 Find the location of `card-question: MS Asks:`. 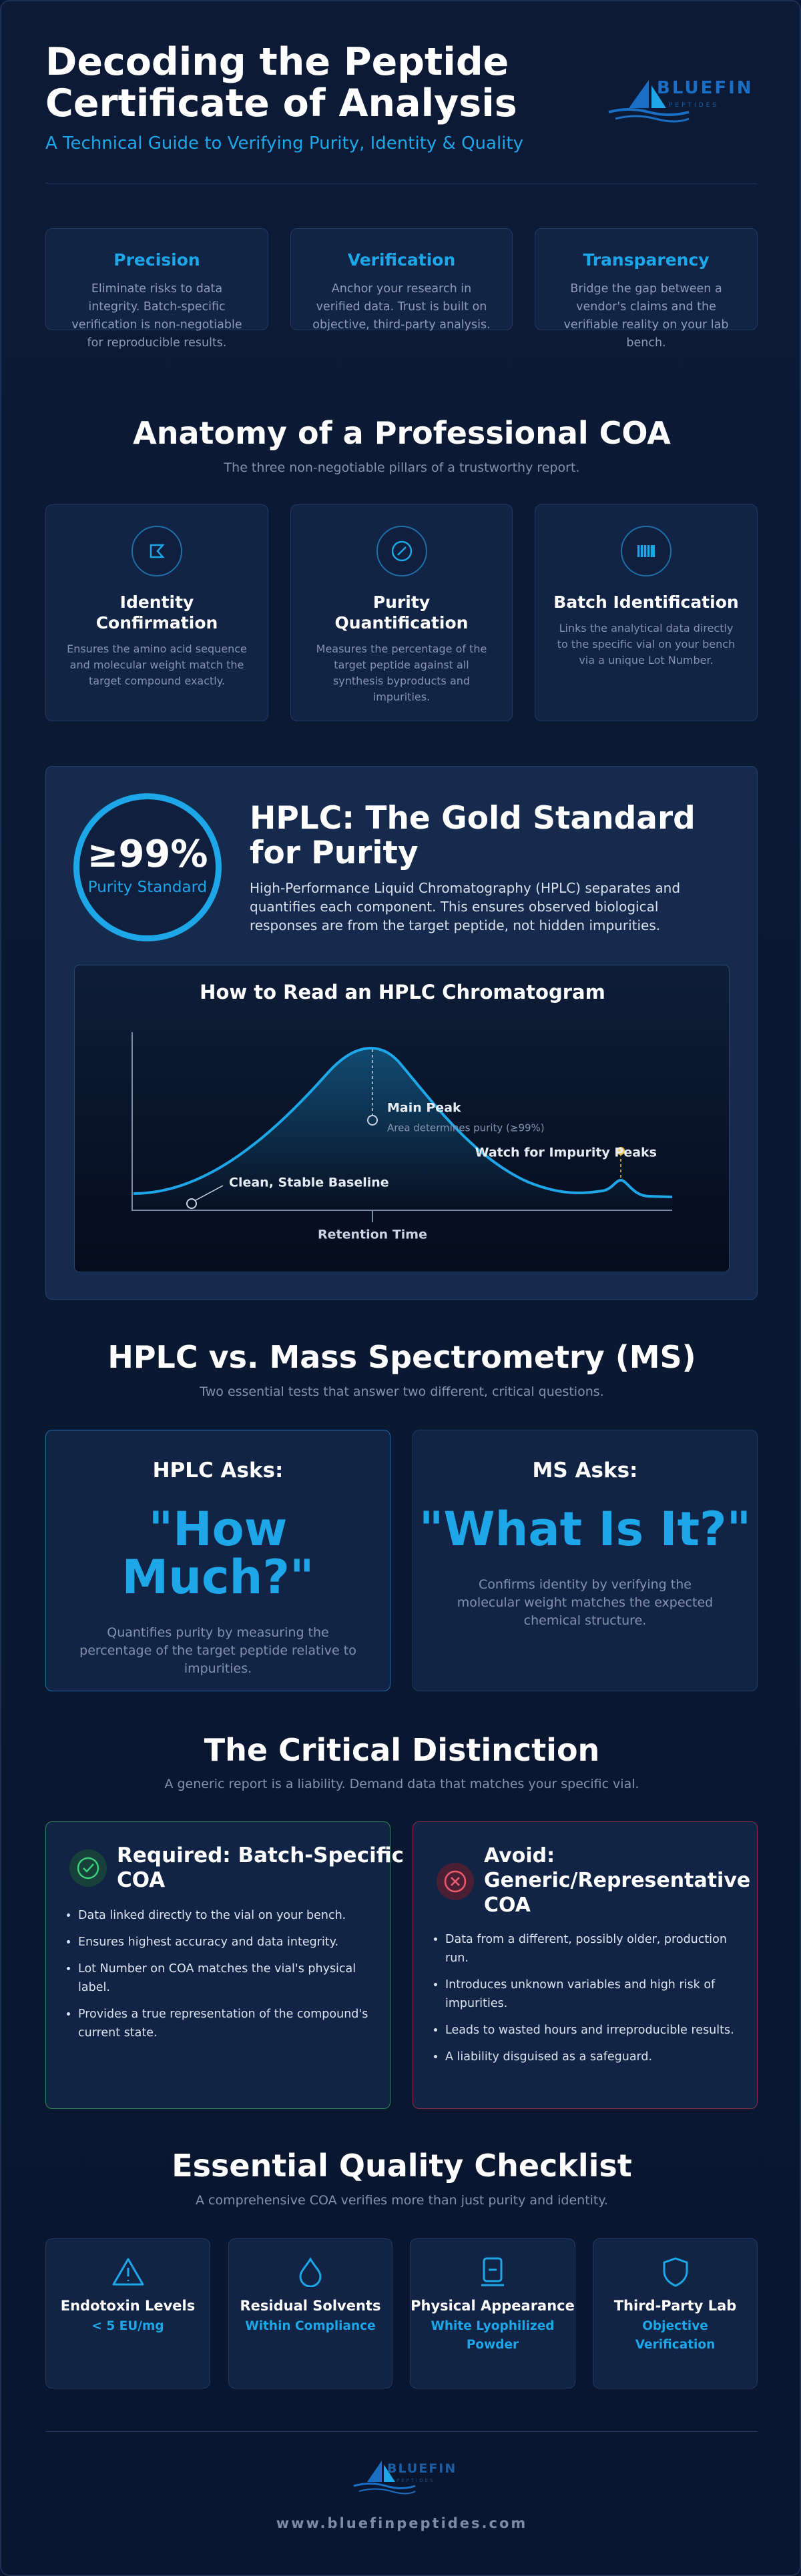

card-question: MS Asks: is located at coordinates (585, 1470).